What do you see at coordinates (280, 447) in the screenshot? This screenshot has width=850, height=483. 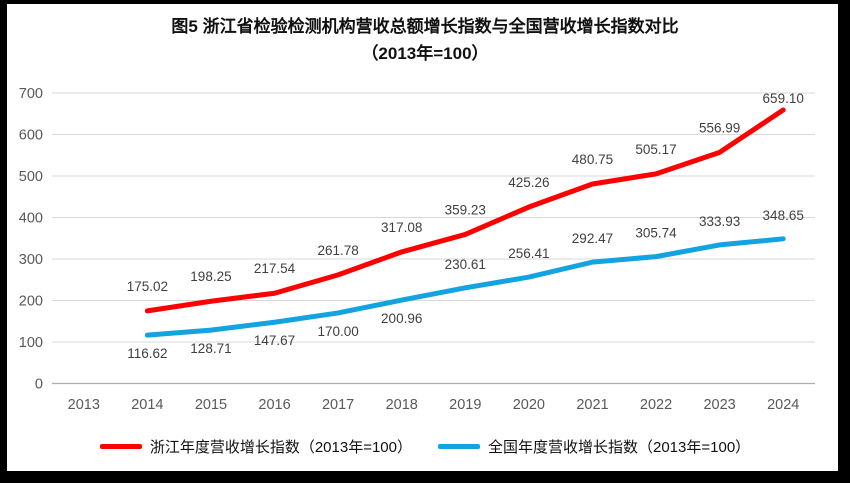 I see `legend-label-zhejiang: 浙江年度营收增长指数（2013年=100）` at bounding box center [280, 447].